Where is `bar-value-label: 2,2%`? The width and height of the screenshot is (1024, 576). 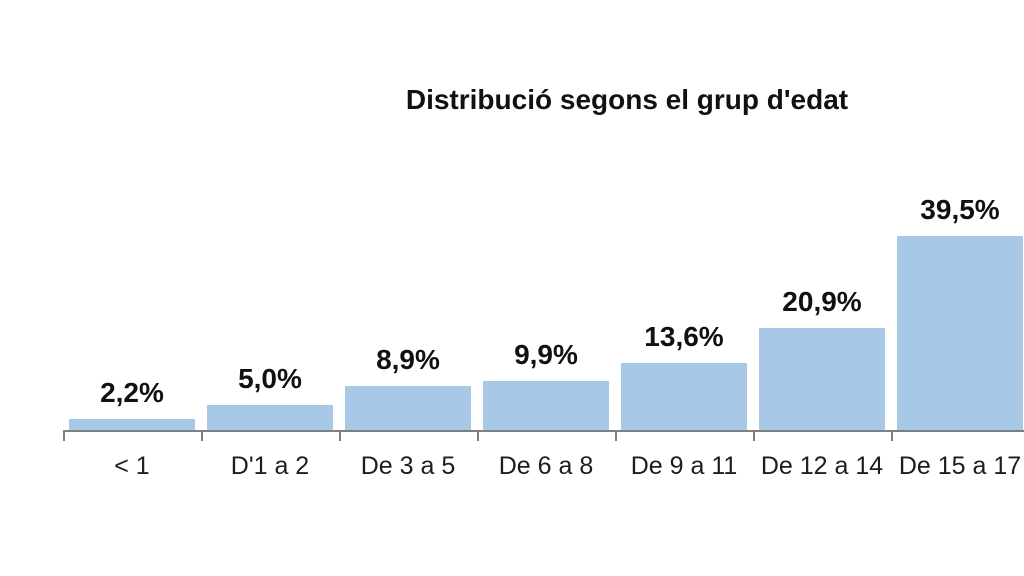
bar-value-label: 2,2% is located at coordinates (132, 392).